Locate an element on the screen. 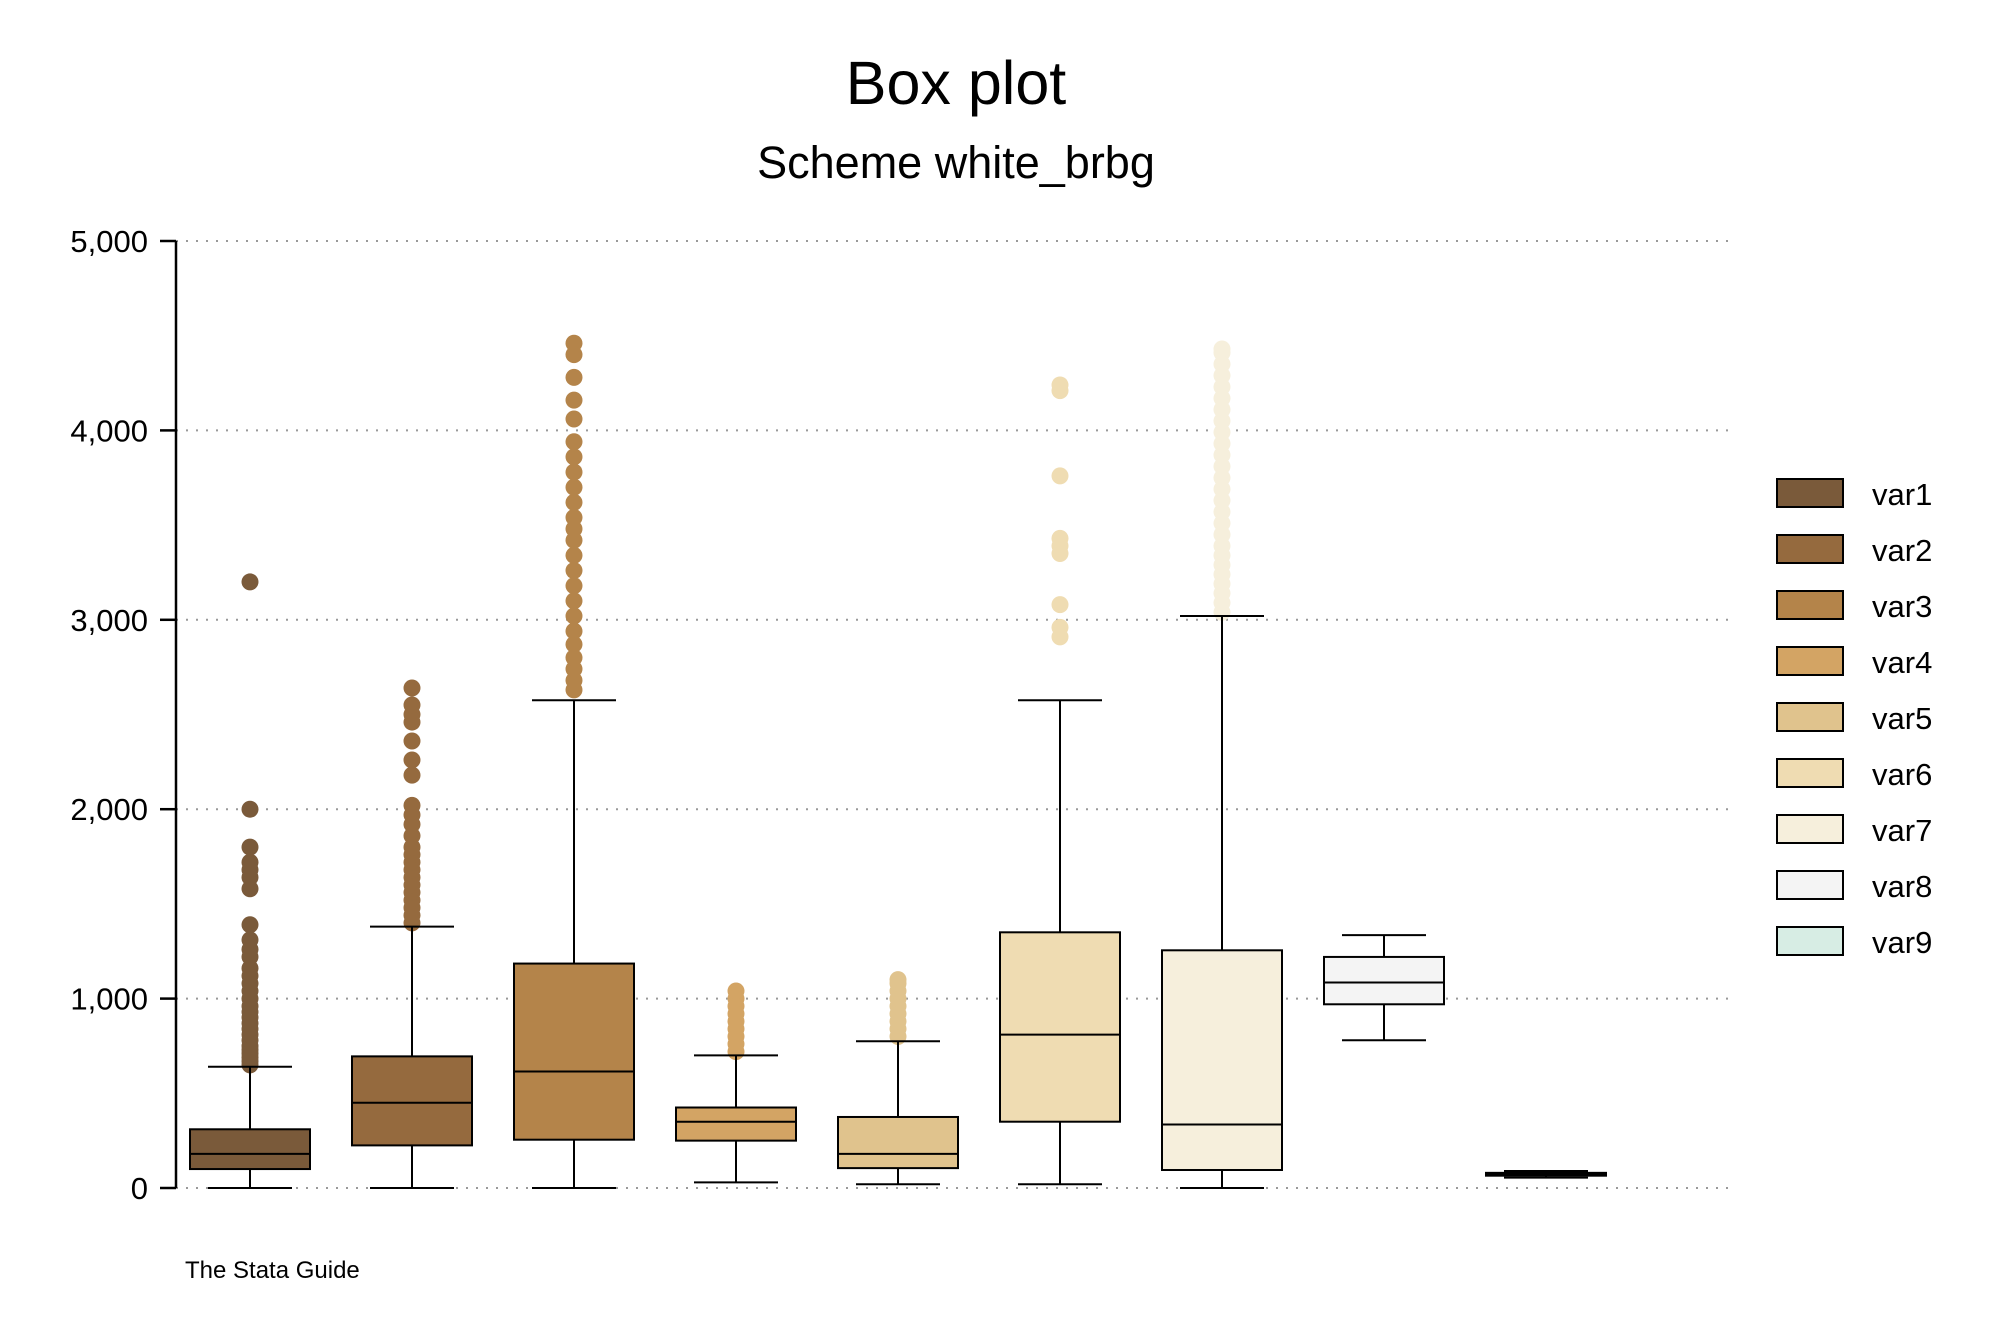  legend-swatch-var8 is located at coordinates (1810, 885).